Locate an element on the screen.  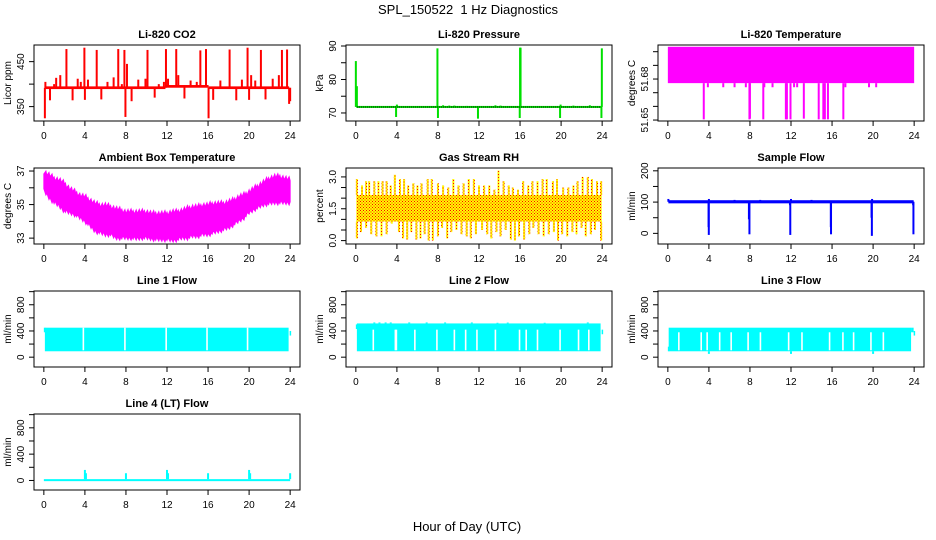
li-820-temperature-x-tick-label: 20 is located at coordinates (874, 136).